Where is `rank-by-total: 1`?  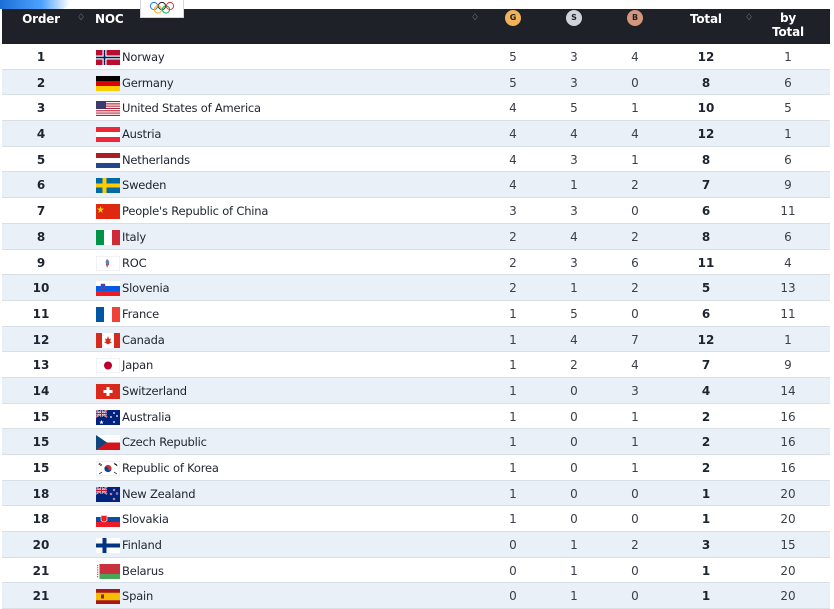 rank-by-total: 1 is located at coordinates (788, 339).